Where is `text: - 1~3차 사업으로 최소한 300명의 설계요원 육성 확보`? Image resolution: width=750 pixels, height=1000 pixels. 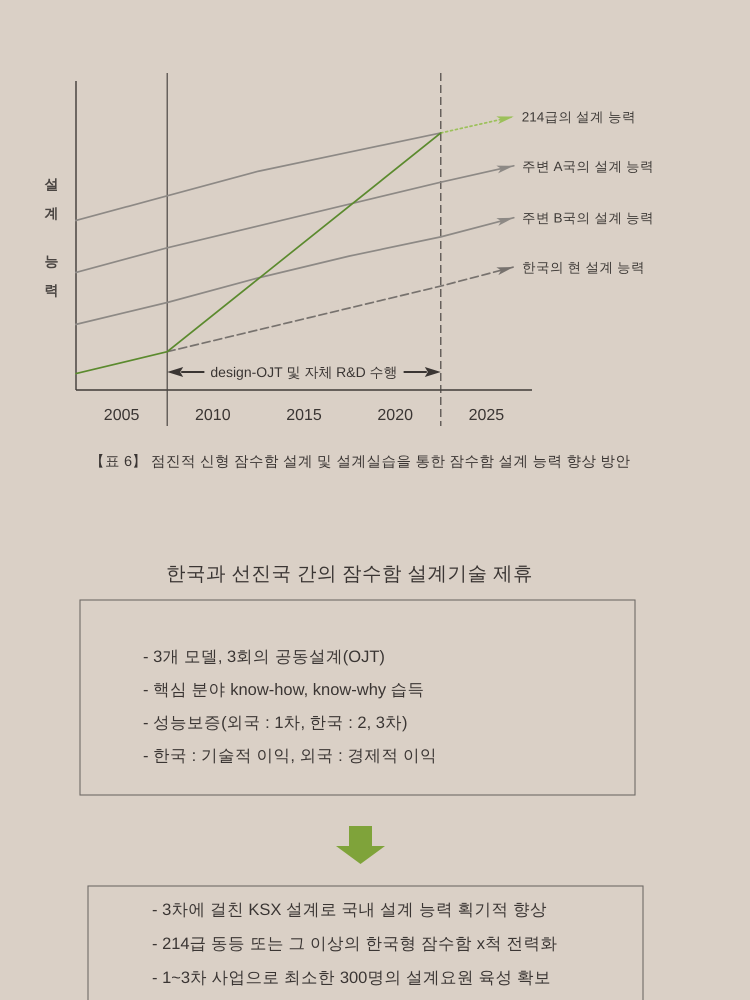 text: - 1~3차 사업으로 최소한 300명의 설계요원 육성 확보 is located at coordinates (352, 978).